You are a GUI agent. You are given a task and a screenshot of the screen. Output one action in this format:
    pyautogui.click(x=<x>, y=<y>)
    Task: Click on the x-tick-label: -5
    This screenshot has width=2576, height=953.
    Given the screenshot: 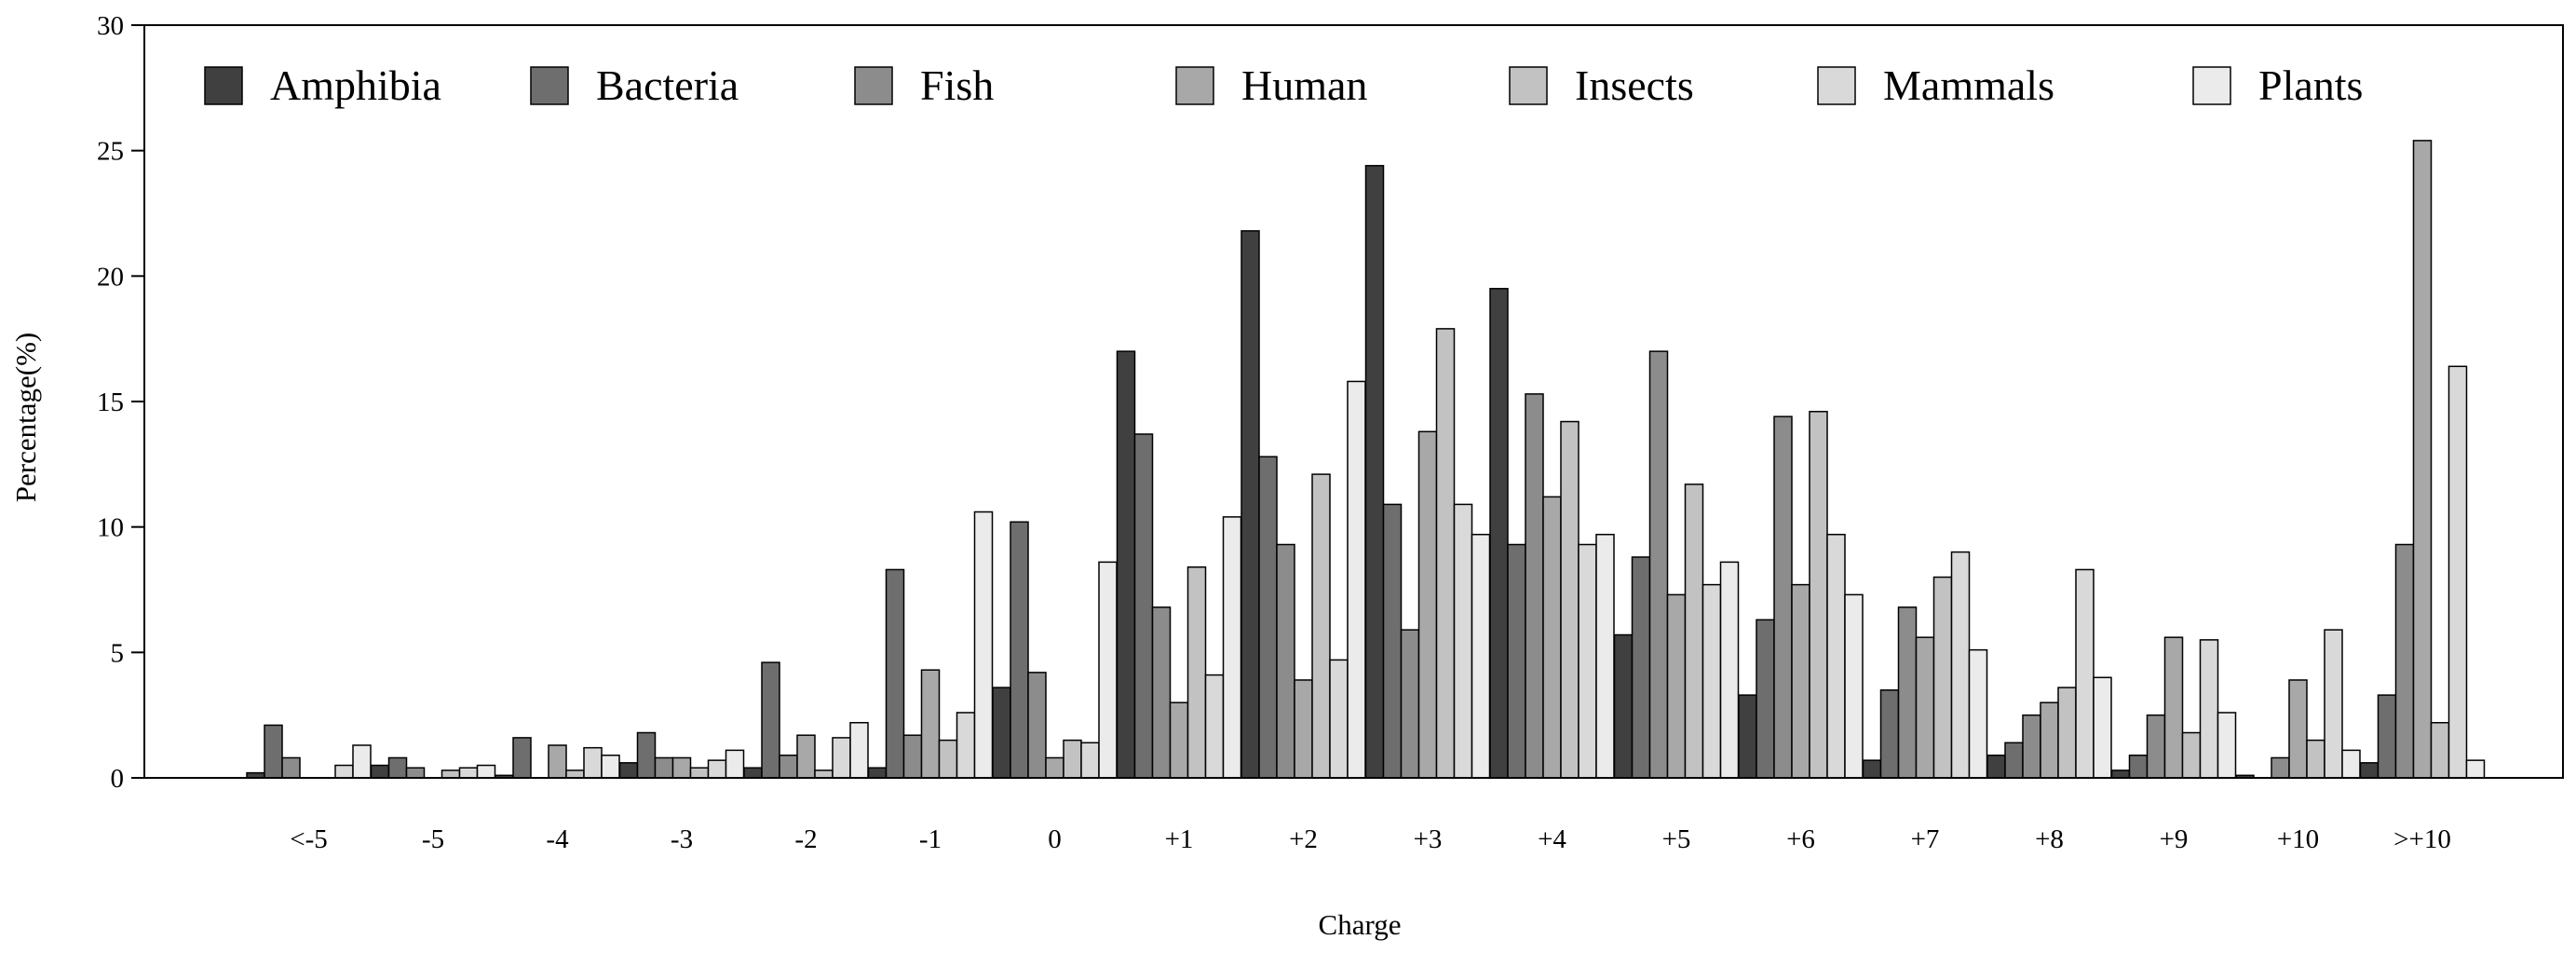 What is the action you would take?
    pyautogui.click(x=433, y=839)
    